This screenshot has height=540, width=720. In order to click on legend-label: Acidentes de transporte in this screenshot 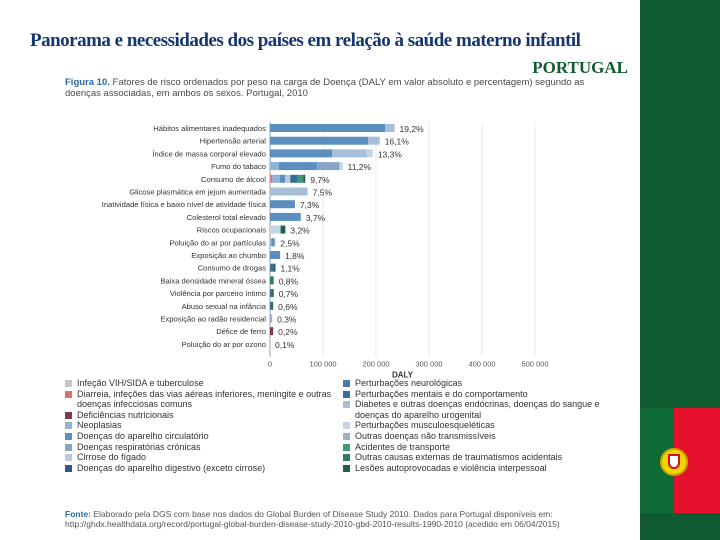, I will do `click(403, 446)`.